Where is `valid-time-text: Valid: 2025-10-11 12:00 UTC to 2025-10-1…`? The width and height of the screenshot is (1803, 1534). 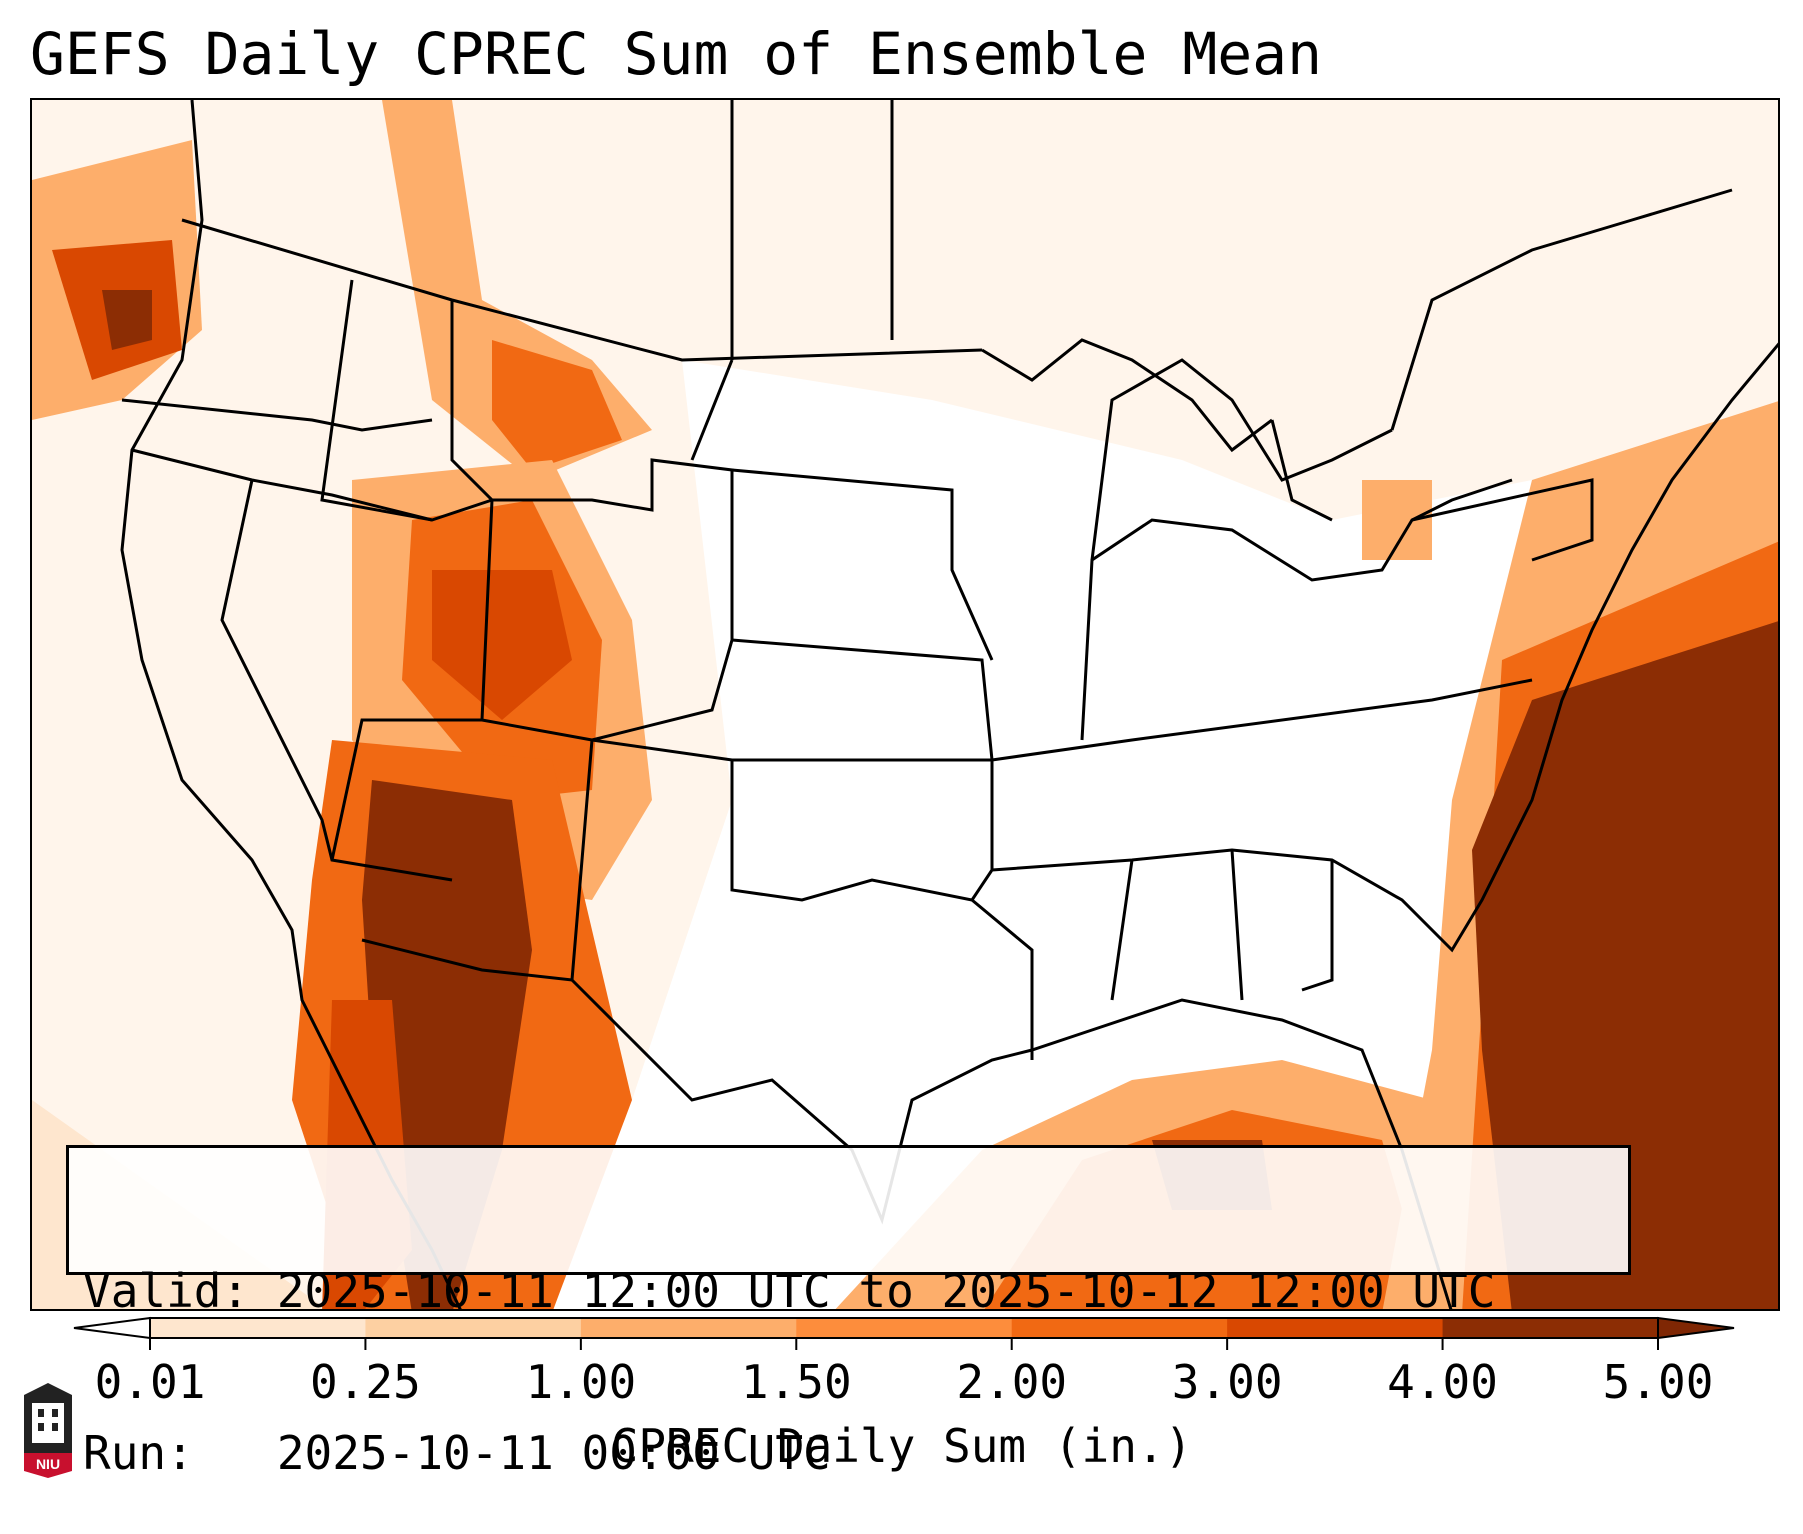 valid-time-text: Valid: 2025-10-11 12:00 UTC to 2025-10-1… is located at coordinates (789, 1291).